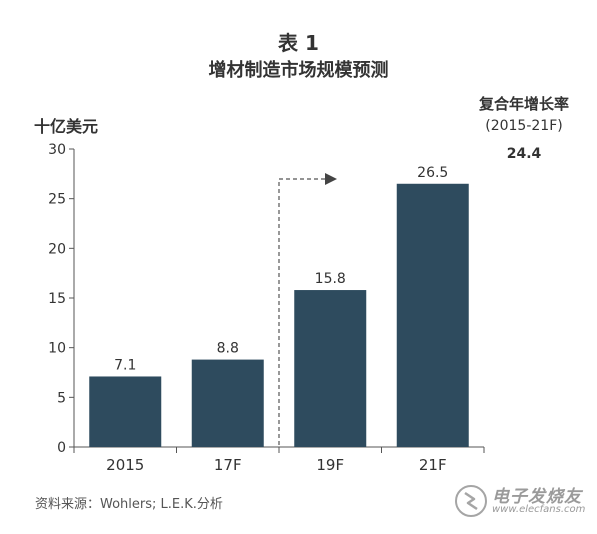 This screenshot has height=534, width=597. What do you see at coordinates (471, 501) in the screenshot?
I see `watermark-logo-icon` at bounding box center [471, 501].